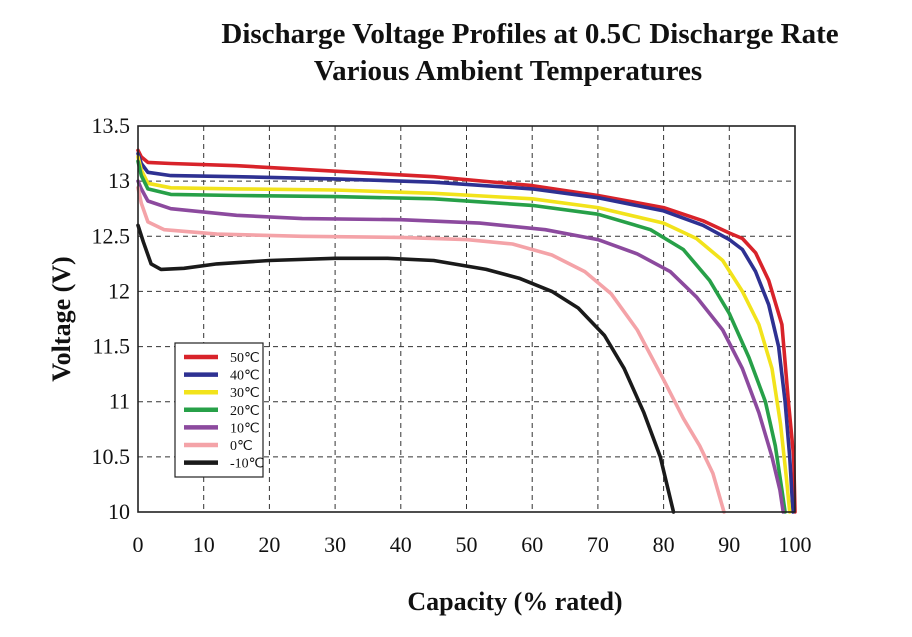 The width and height of the screenshot is (912, 637). I want to click on x-tick-label: 90, so click(729, 544).